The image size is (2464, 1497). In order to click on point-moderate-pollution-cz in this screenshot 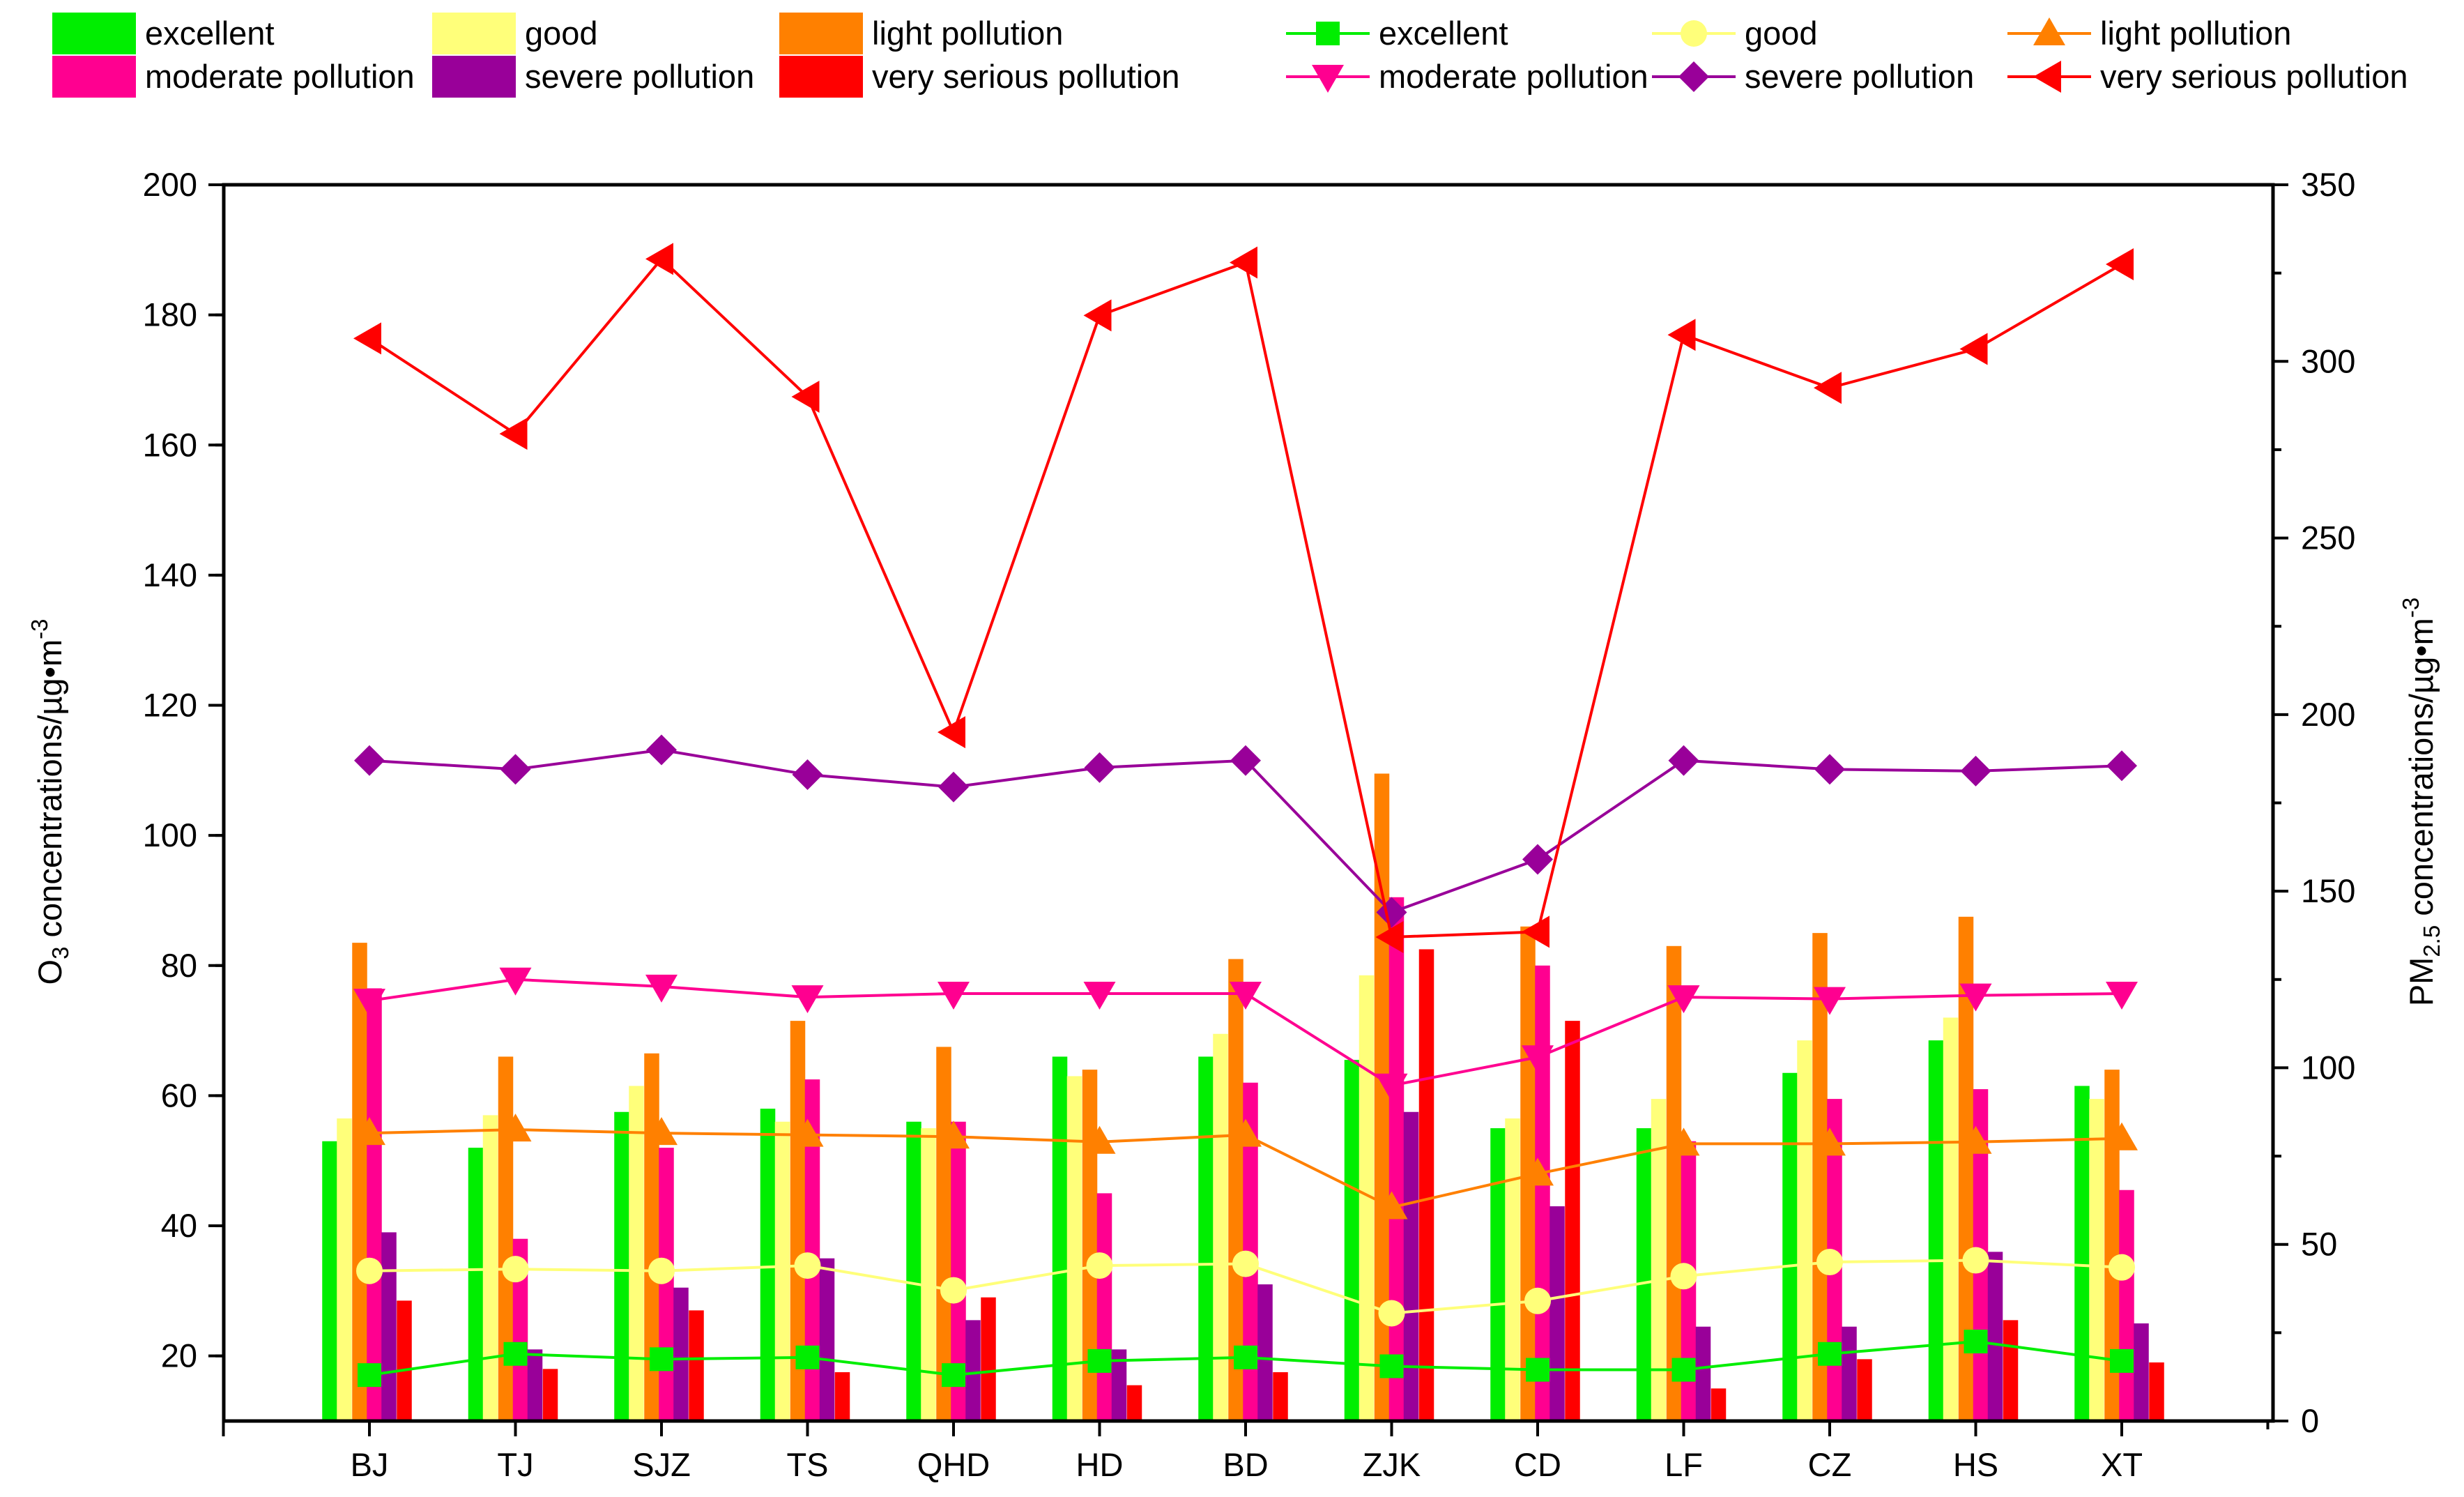, I will do `click(1830, 1001)`.